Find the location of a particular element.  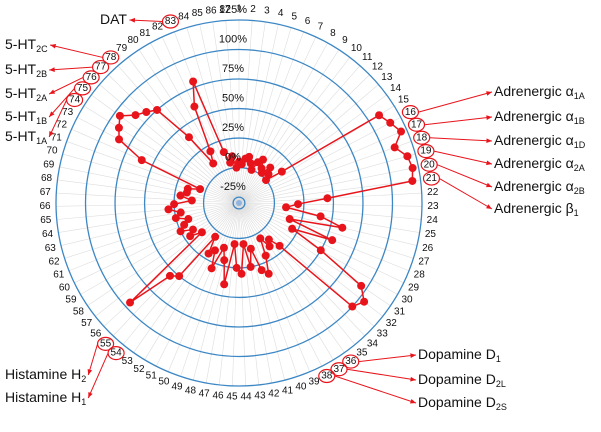

category-label: 70 is located at coordinates (53, 151).